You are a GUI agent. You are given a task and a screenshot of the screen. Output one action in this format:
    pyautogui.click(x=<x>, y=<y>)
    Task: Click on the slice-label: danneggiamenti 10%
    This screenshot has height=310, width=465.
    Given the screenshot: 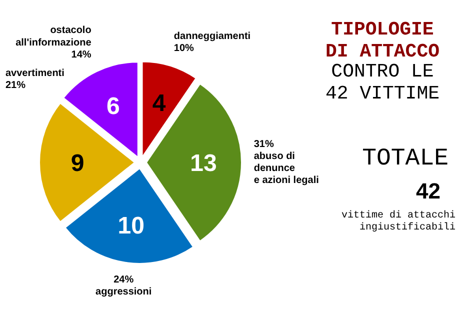 What is the action you would take?
    pyautogui.click(x=212, y=42)
    